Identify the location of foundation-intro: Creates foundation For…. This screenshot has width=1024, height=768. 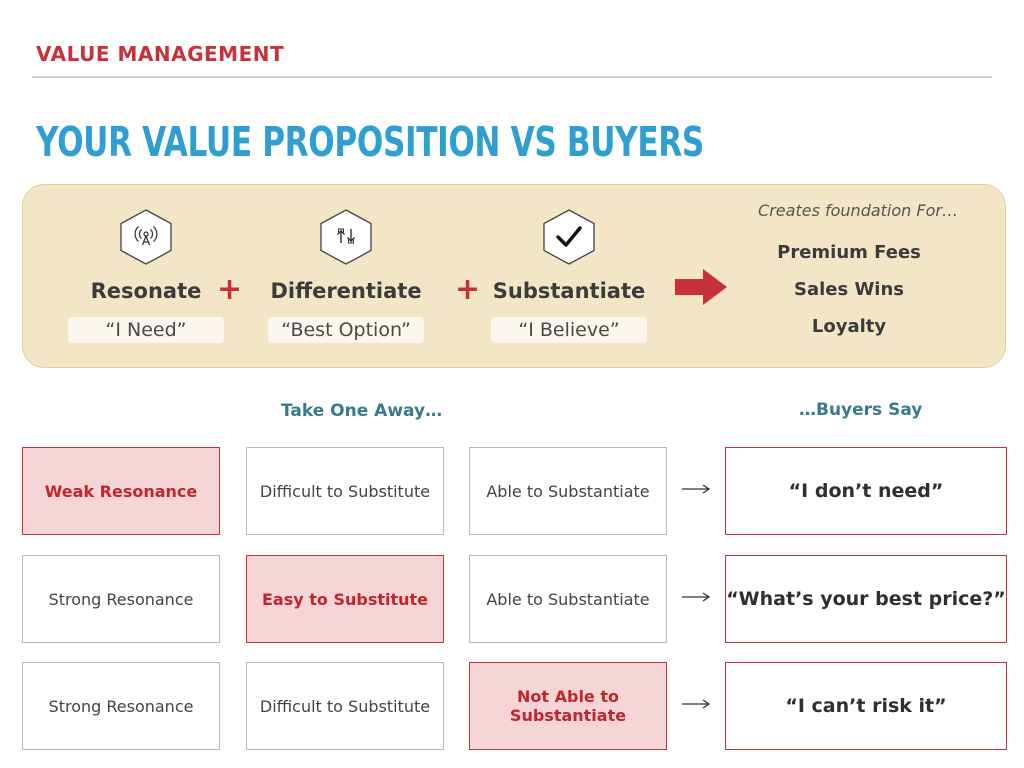
(858, 210).